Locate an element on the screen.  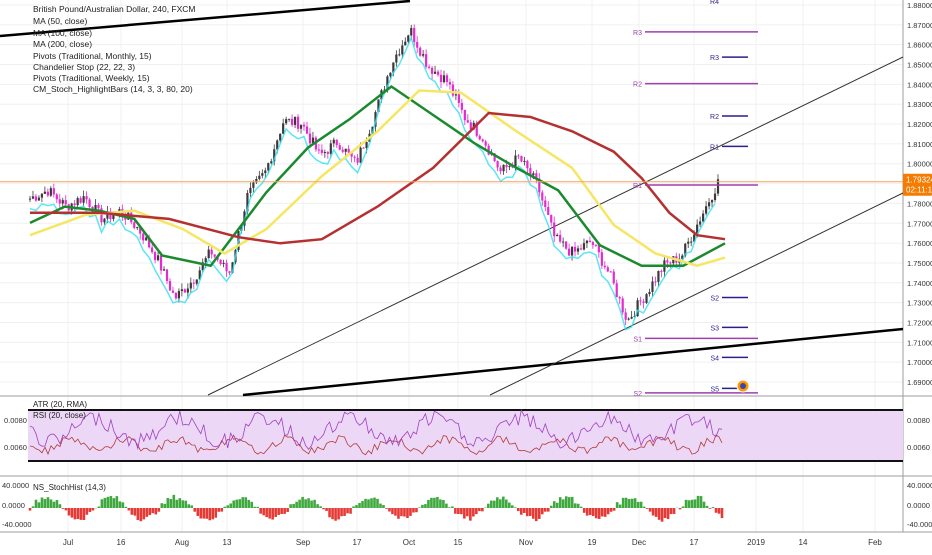
atr-label: ATR (20, RMA) is located at coordinates (60, 404).